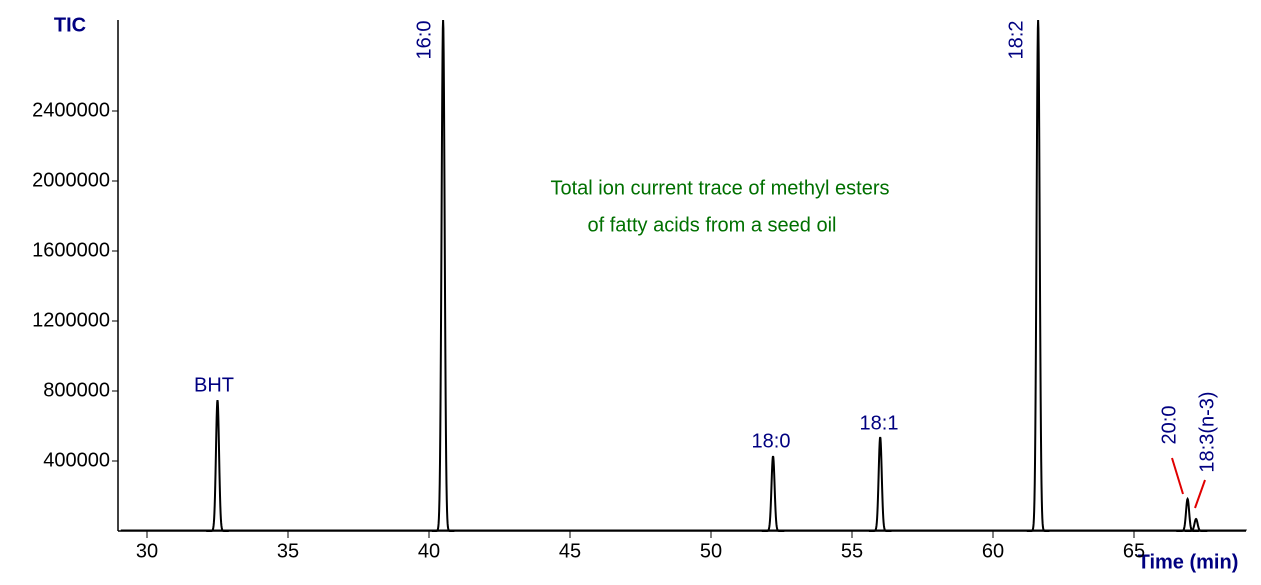  What do you see at coordinates (1188, 562) in the screenshot?
I see `x-axis-label: Time (min)` at bounding box center [1188, 562].